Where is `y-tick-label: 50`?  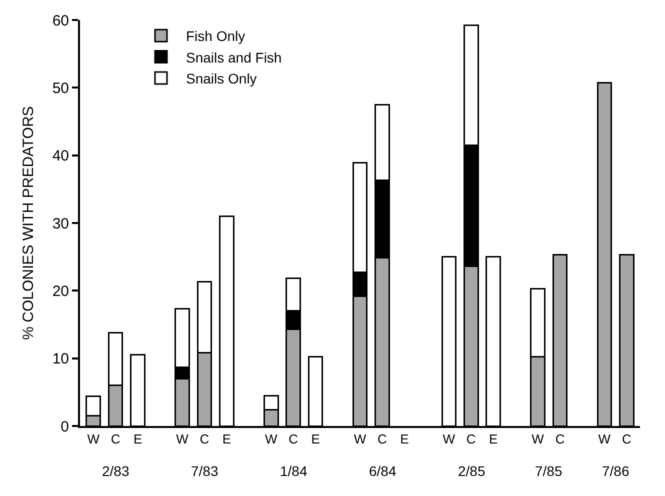
y-tick-label: 50 is located at coordinates (60, 88).